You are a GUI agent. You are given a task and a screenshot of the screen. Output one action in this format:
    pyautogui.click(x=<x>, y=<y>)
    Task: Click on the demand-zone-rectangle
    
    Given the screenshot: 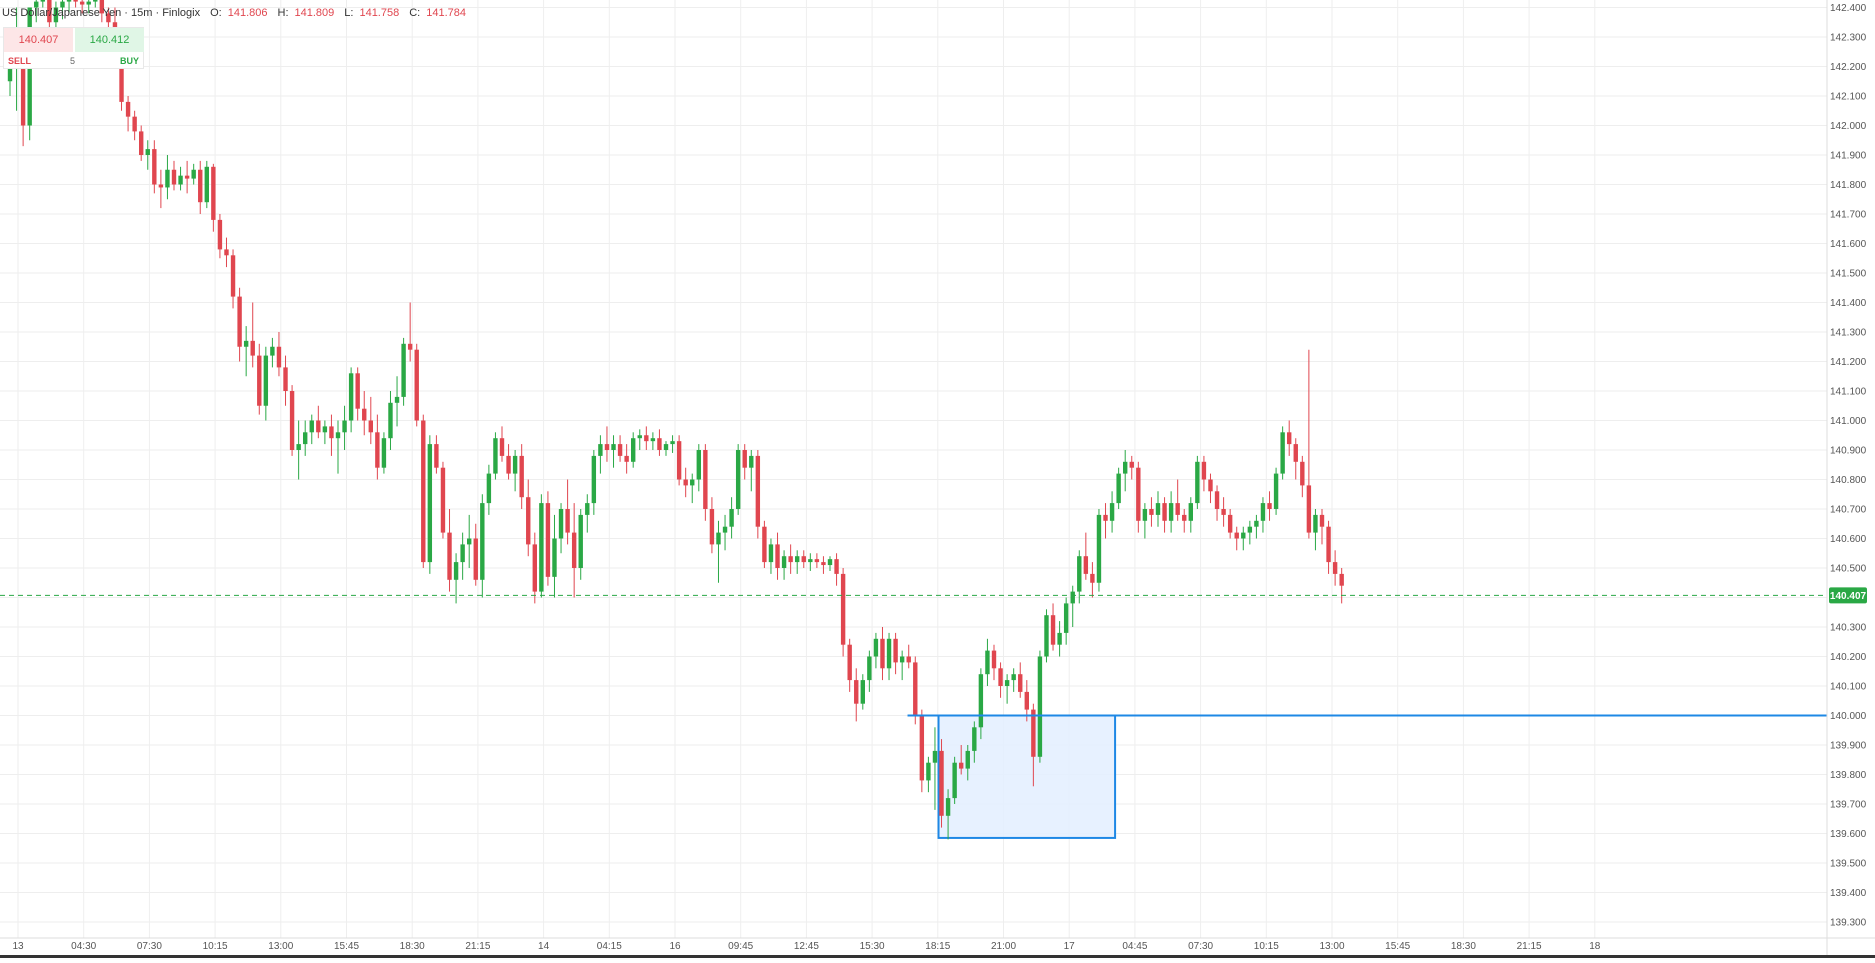 What is the action you would take?
    pyautogui.click(x=1027, y=776)
    